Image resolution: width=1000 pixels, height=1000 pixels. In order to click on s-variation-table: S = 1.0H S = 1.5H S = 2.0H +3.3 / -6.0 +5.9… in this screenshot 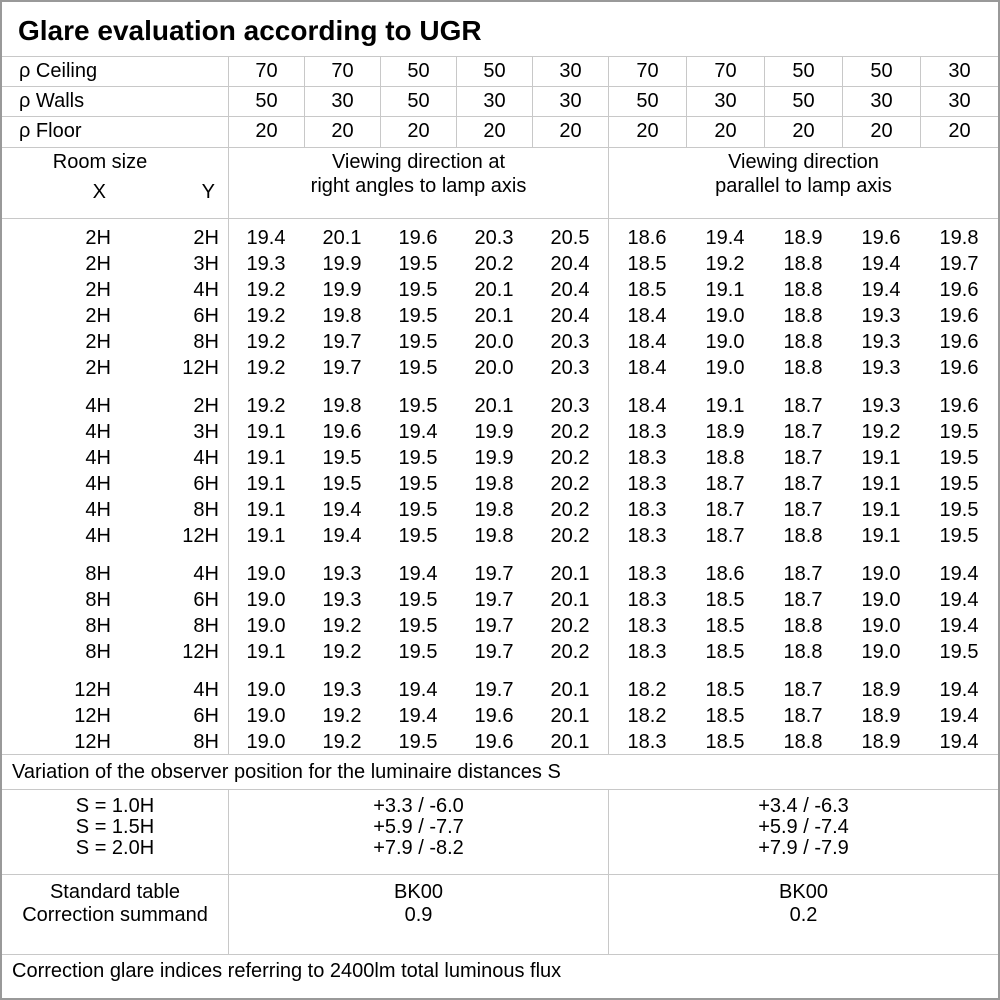, I will do `click(500, 832)`.